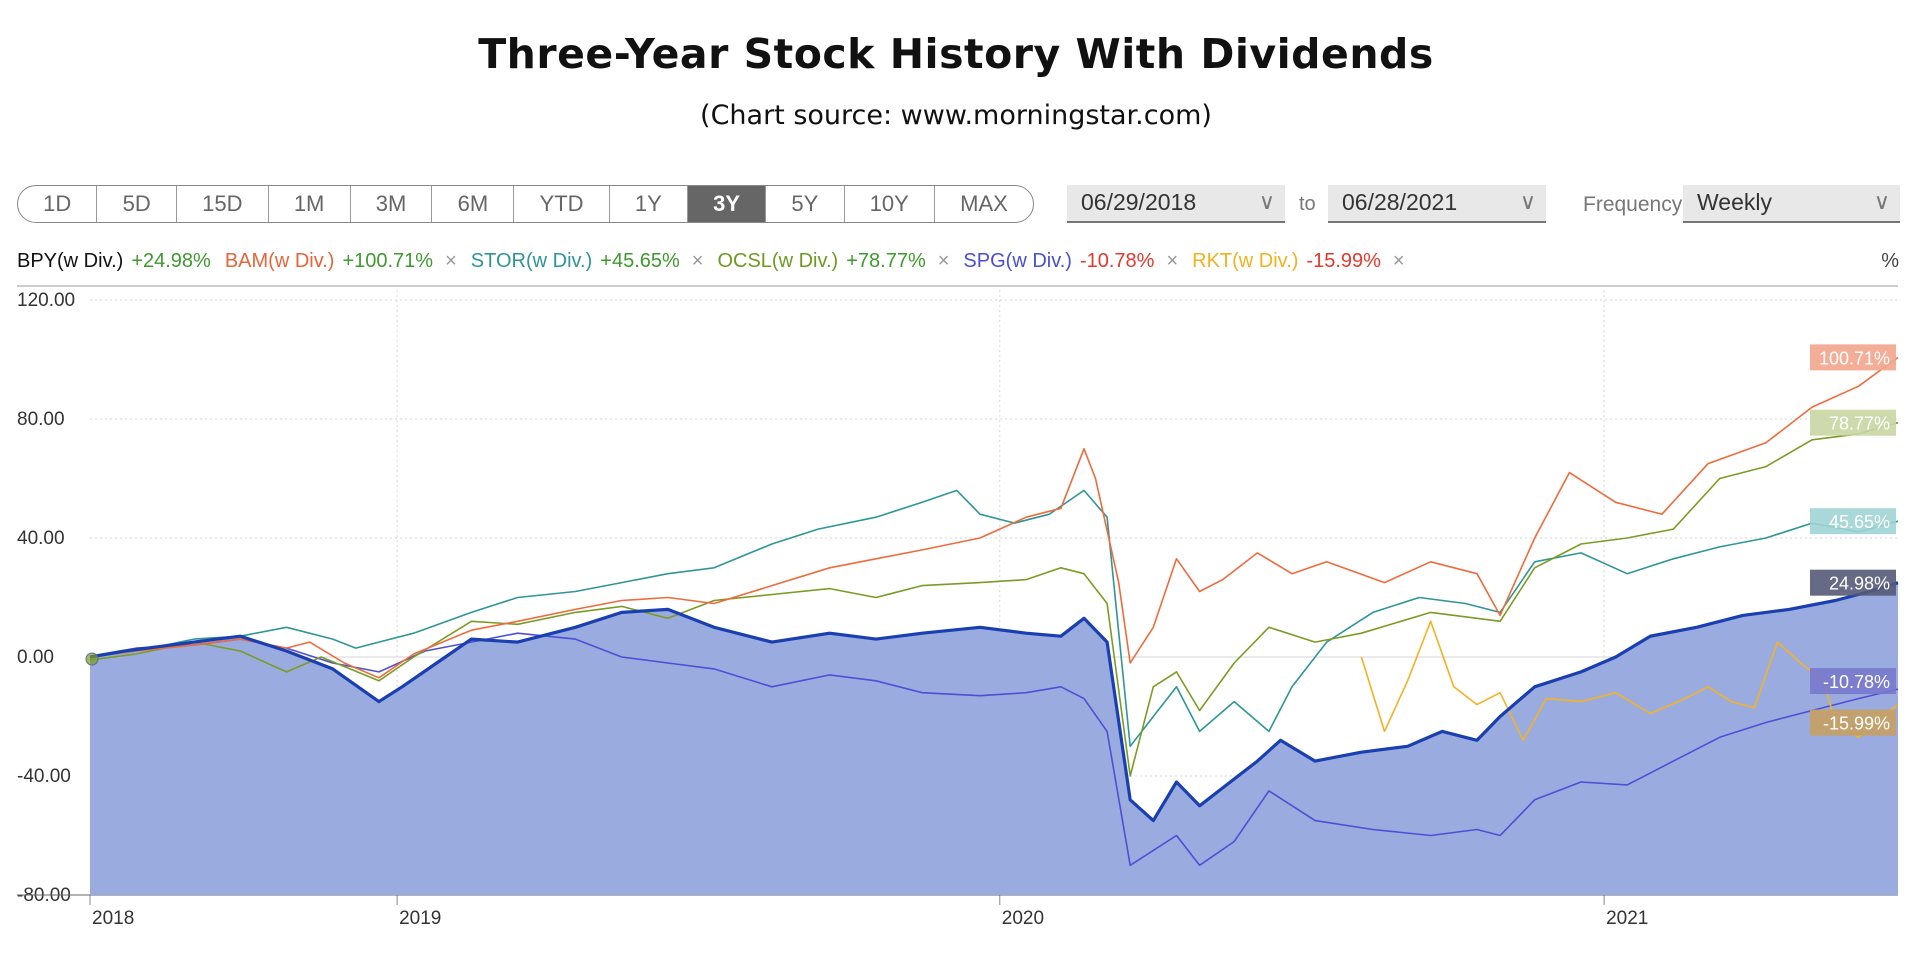 Image resolution: width=1912 pixels, height=956 pixels. What do you see at coordinates (41, 538) in the screenshot?
I see `y-tick-label: 40.00` at bounding box center [41, 538].